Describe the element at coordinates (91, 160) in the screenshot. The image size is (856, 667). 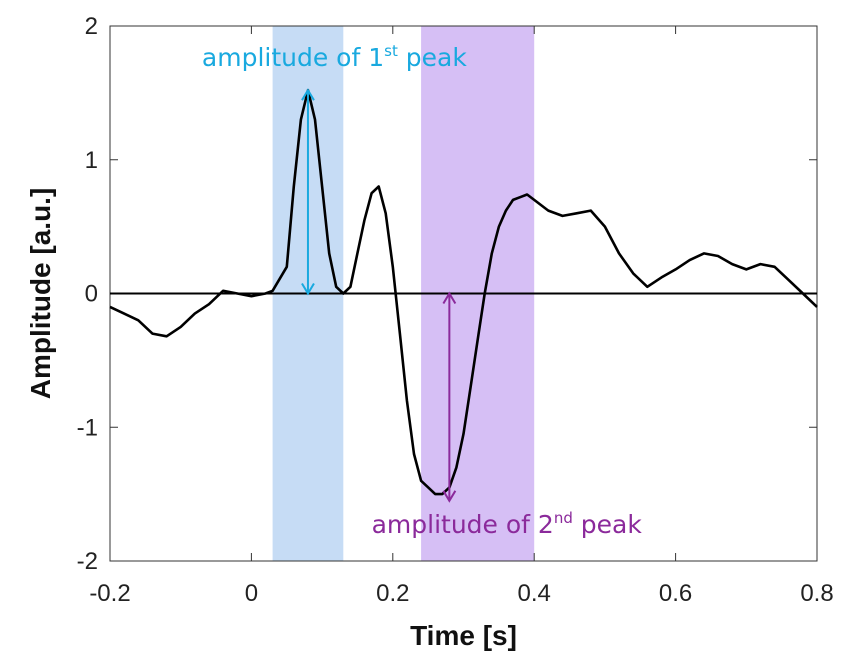
I see `y-tick-label: 1` at that location.